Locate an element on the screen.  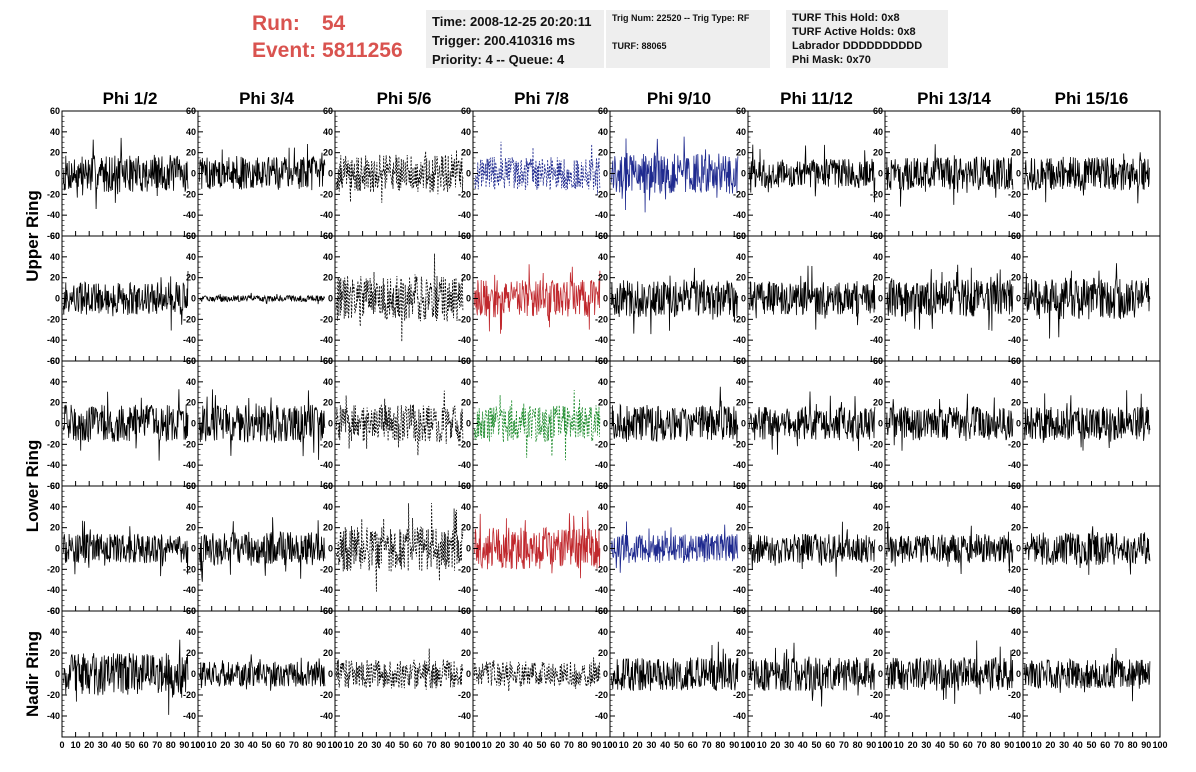
turf-text: TURF: 88065 is located at coordinates (639, 46).